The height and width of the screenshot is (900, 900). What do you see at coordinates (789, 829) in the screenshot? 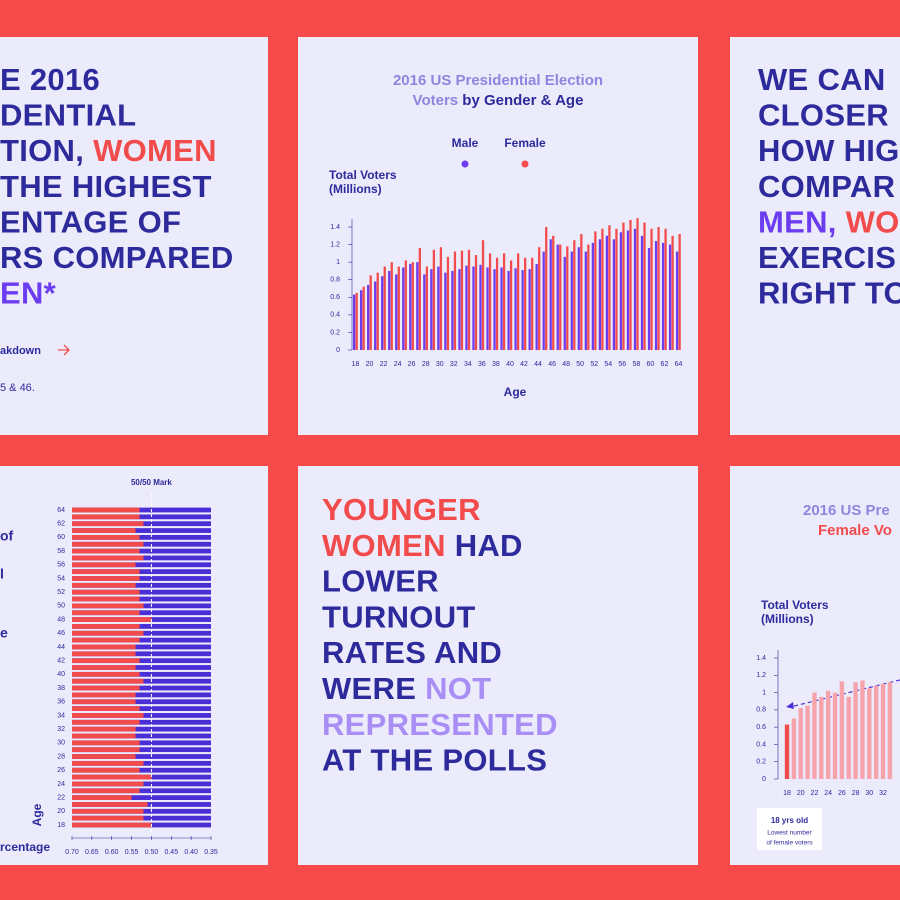
I see `annotation-box` at bounding box center [789, 829].